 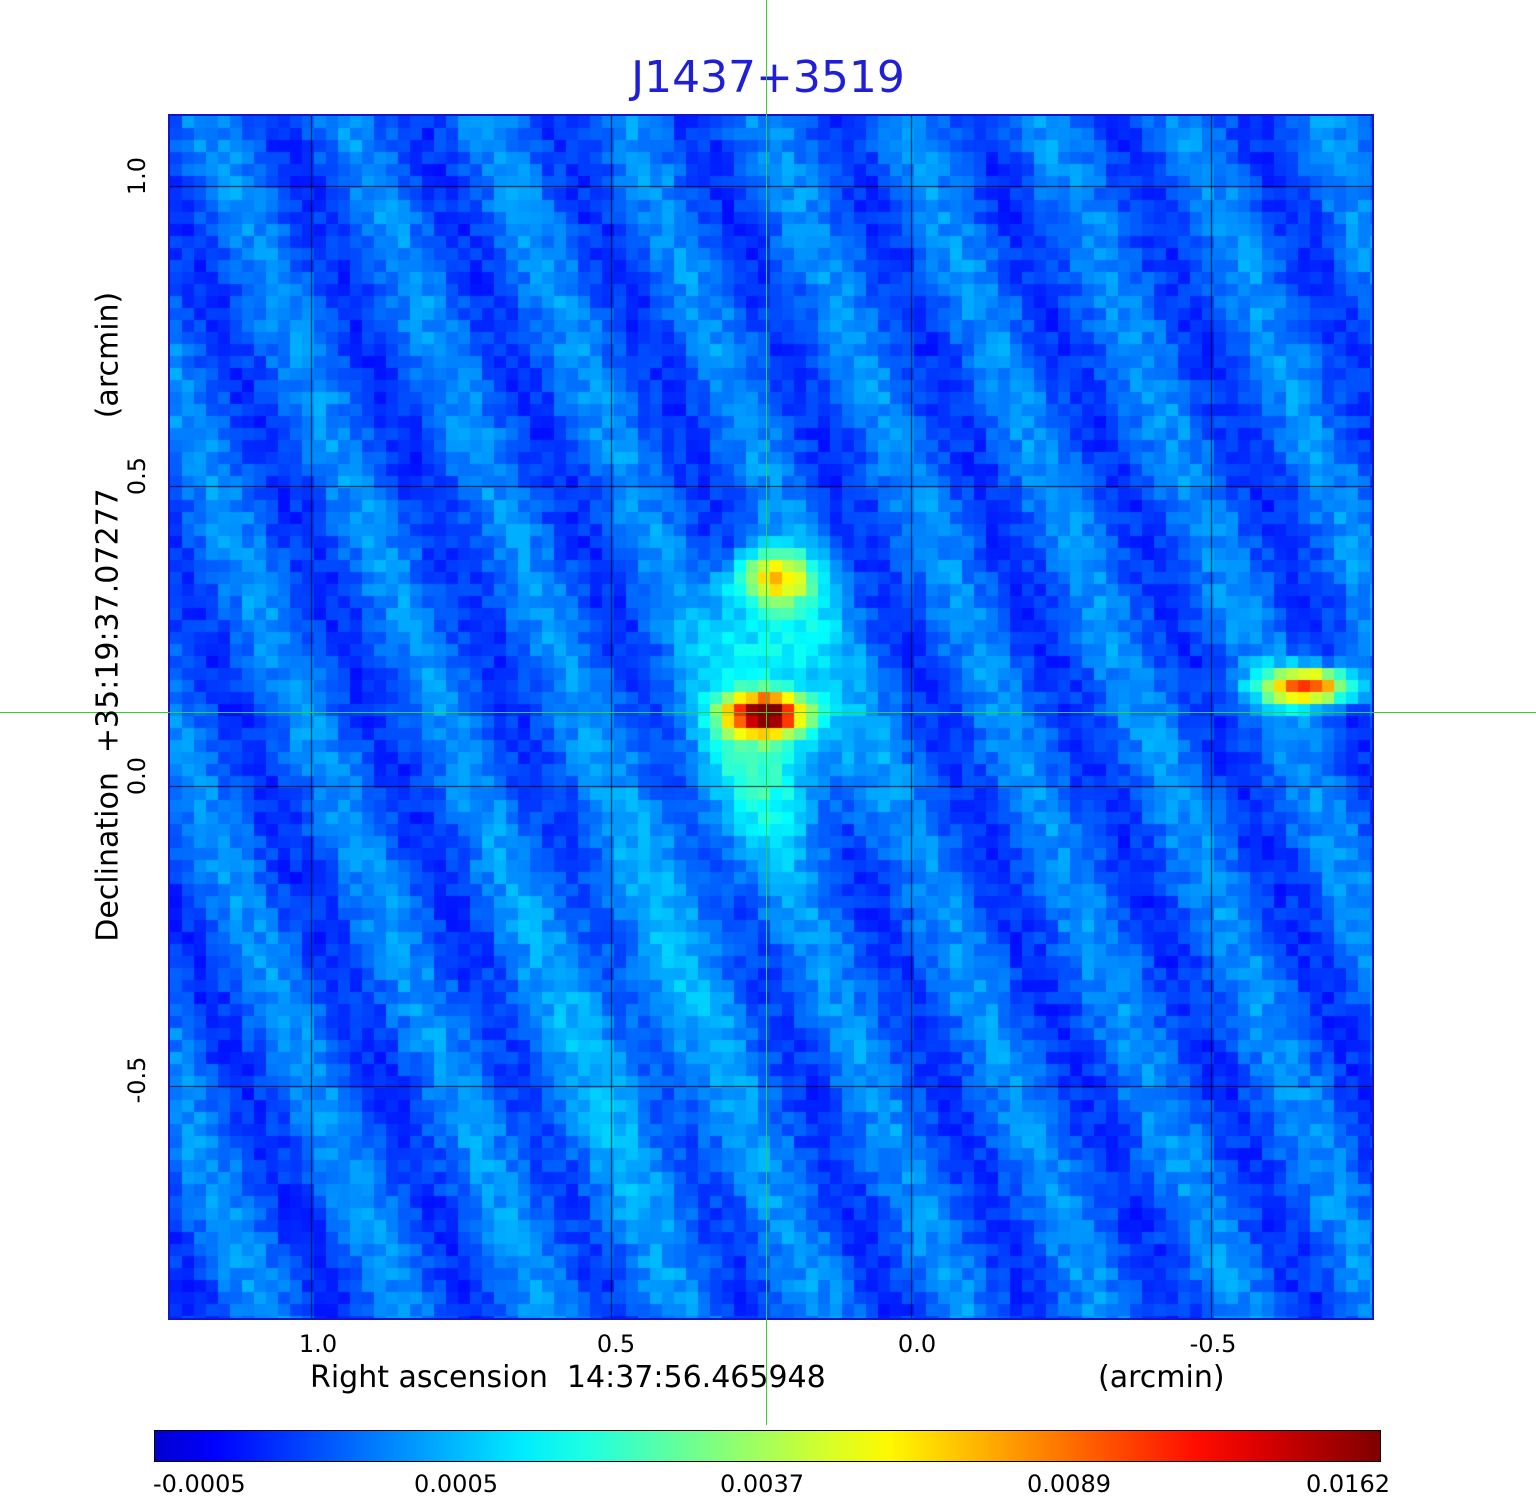 What do you see at coordinates (137, 176) in the screenshot?
I see `y-tick-label: 1.0` at bounding box center [137, 176].